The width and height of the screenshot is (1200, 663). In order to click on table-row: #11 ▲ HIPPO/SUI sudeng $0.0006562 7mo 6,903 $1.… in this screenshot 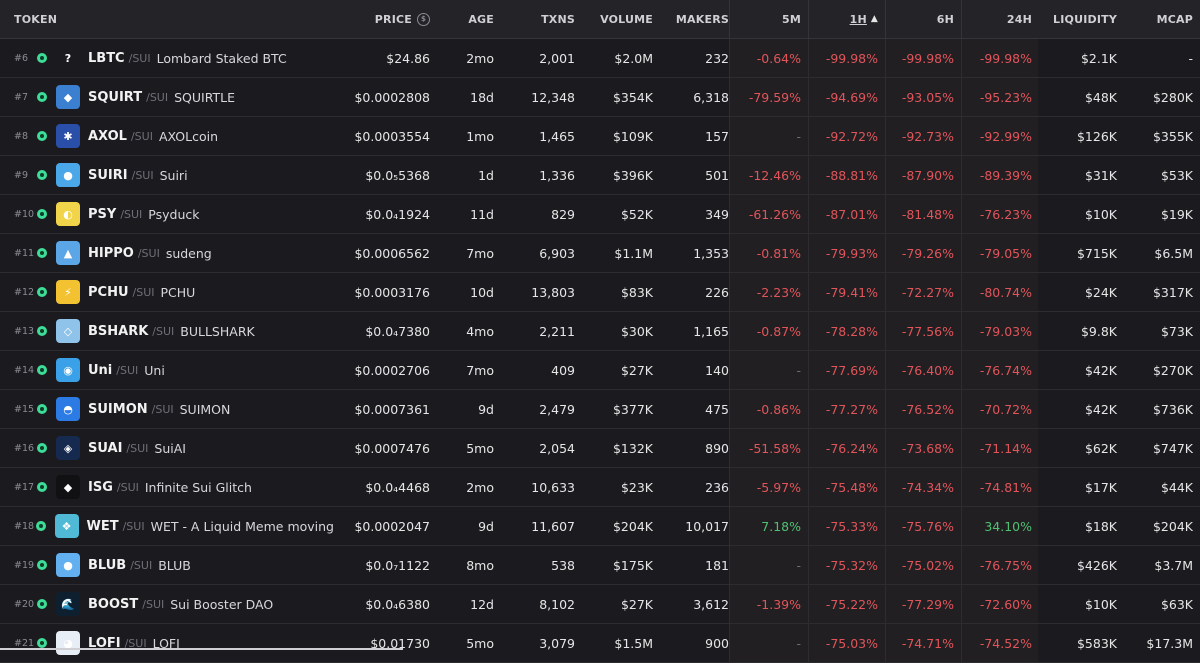, I will do `click(600, 253)`.